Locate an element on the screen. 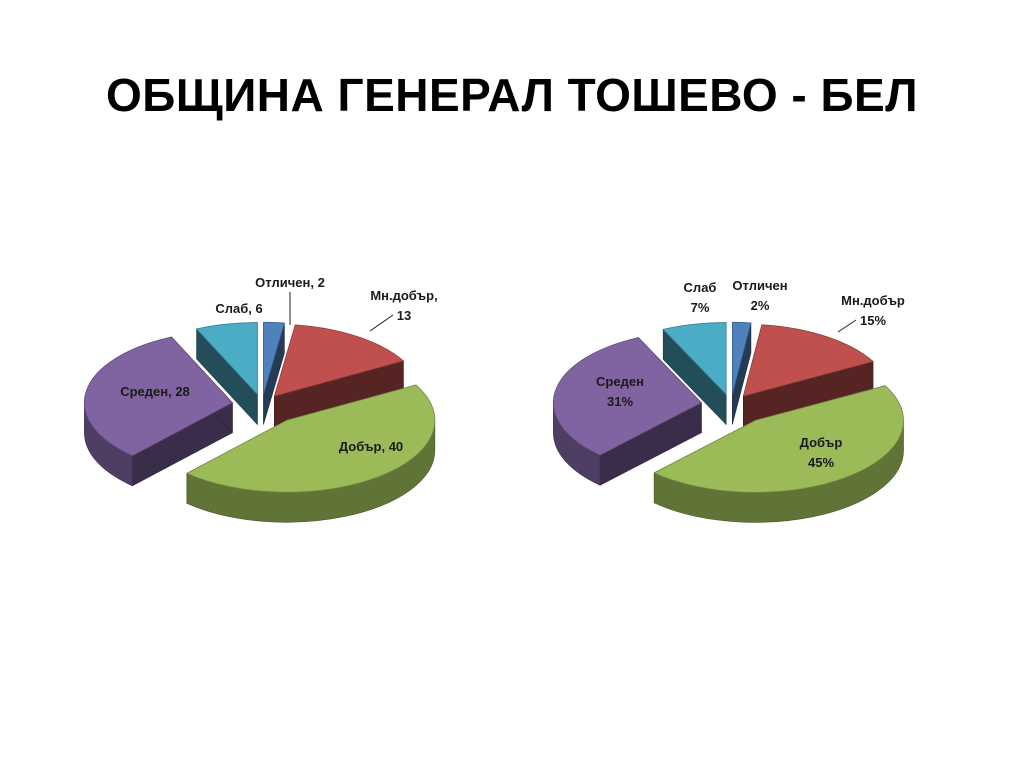  pie2-label-otlichen: Отличен 2% is located at coordinates (759, 295).